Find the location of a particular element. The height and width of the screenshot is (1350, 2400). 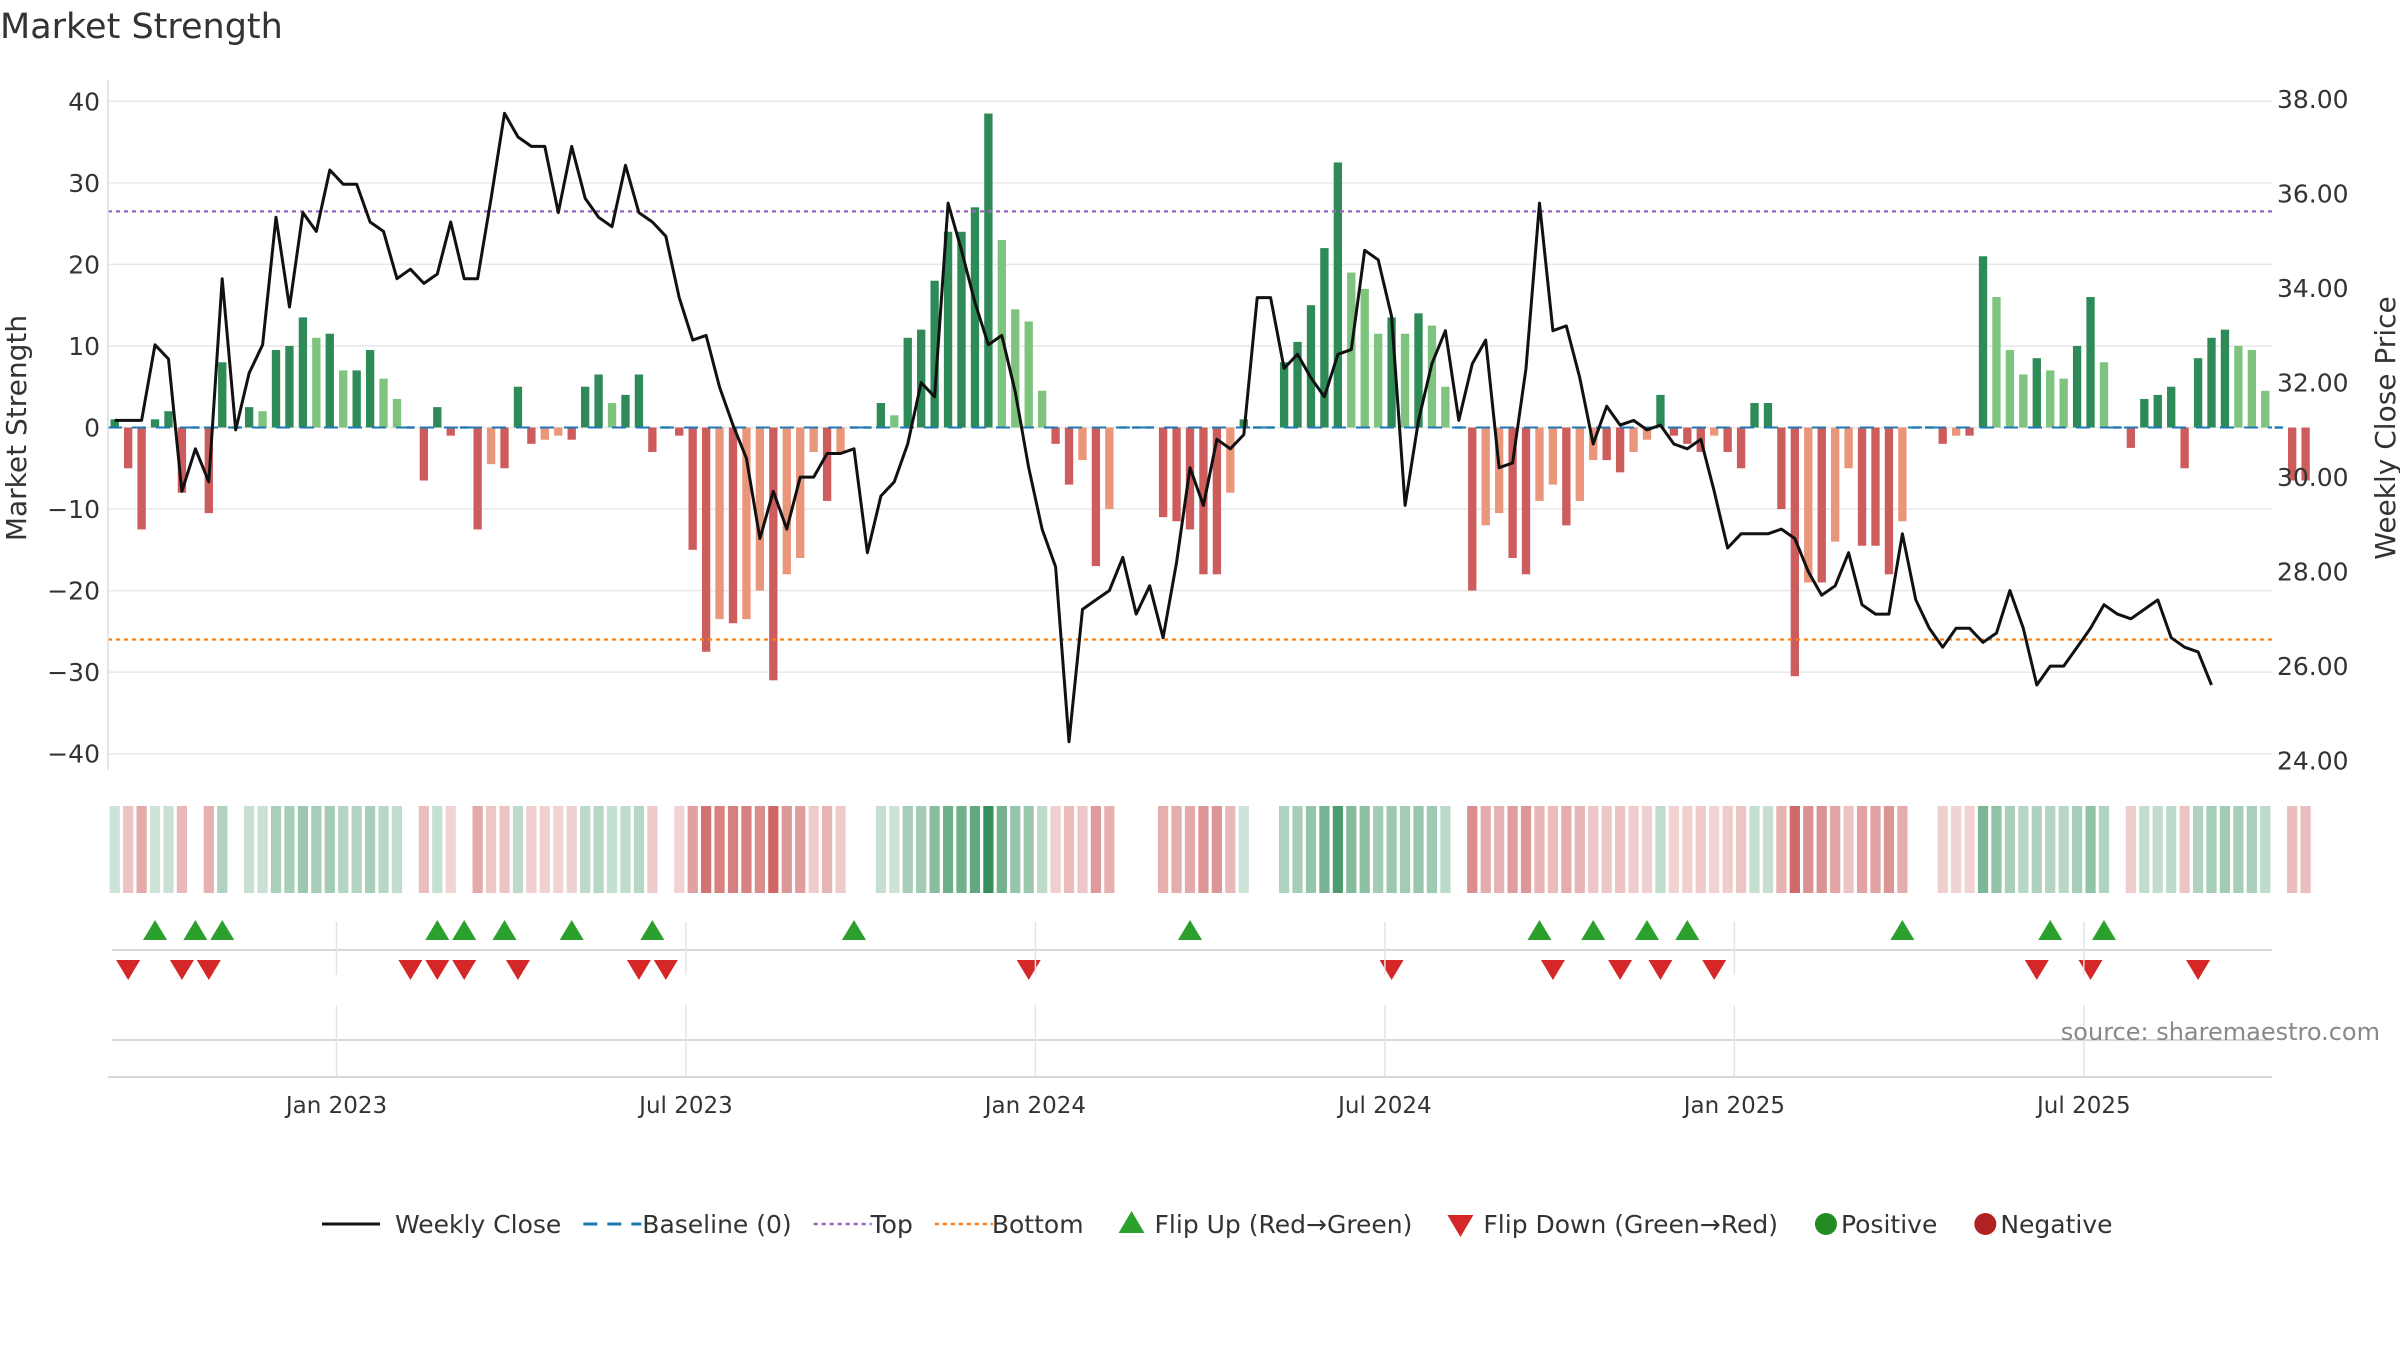

y-tick-right-label: 28.00 is located at coordinates (2313, 572).